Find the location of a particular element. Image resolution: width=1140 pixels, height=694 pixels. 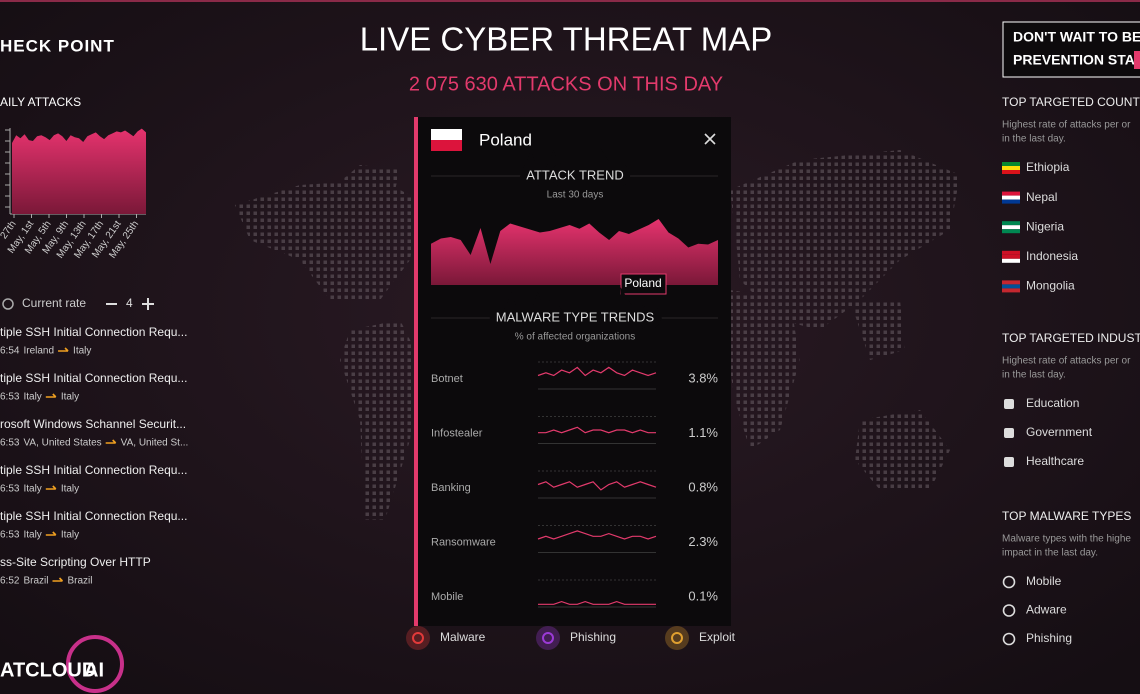

list-item: Mongolia is located at coordinates (1050, 286).